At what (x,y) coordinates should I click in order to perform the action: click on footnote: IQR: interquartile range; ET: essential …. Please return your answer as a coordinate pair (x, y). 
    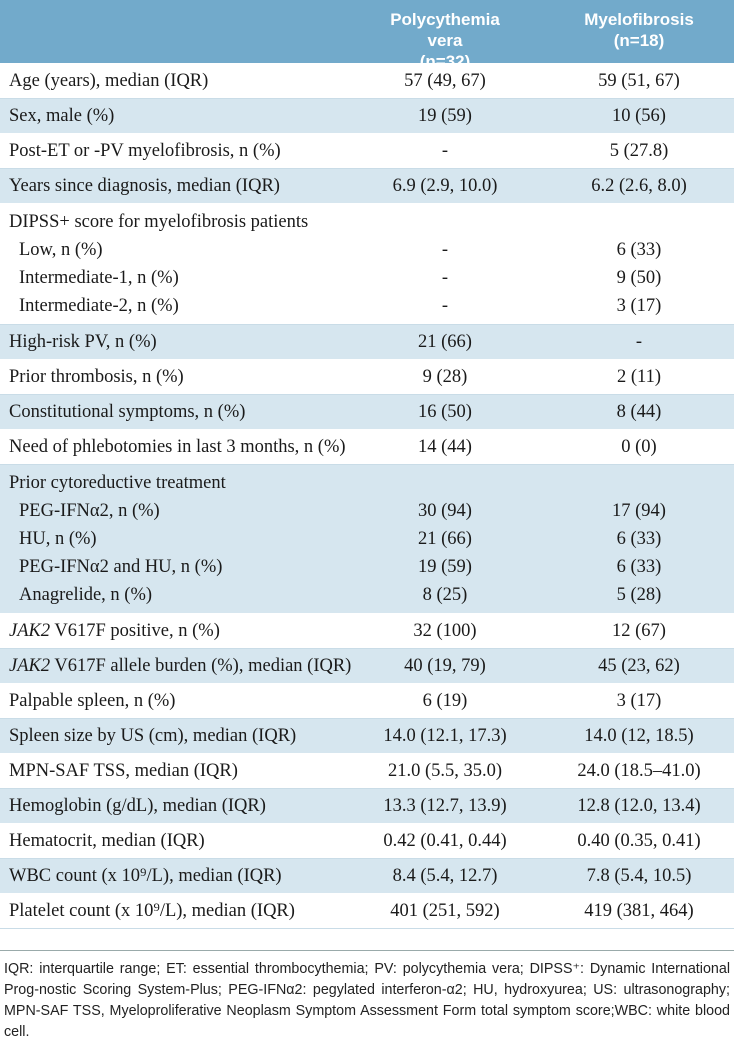
    Looking at the image, I should click on (367, 996).